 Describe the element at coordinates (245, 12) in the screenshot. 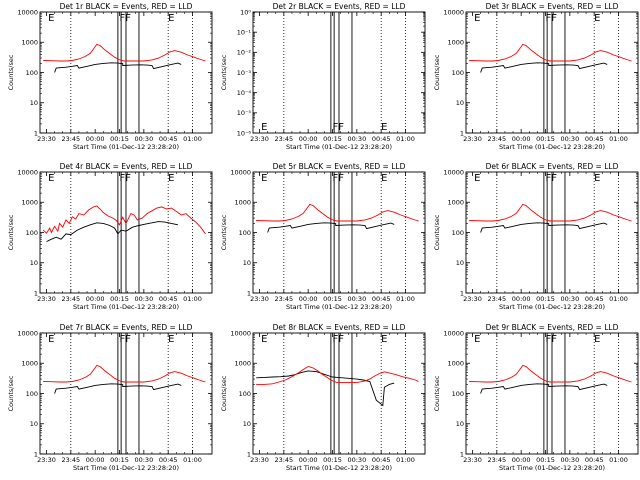

I see `y-tick-label: 10⁰` at that location.